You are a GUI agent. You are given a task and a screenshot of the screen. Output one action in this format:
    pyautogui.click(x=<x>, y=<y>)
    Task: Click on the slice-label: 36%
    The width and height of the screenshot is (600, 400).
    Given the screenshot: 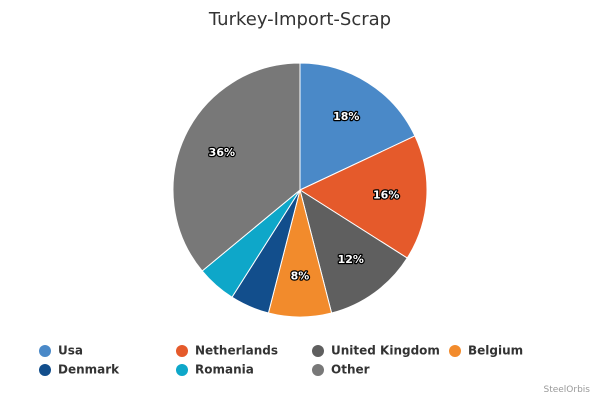 What is the action you would take?
    pyautogui.click(x=222, y=152)
    